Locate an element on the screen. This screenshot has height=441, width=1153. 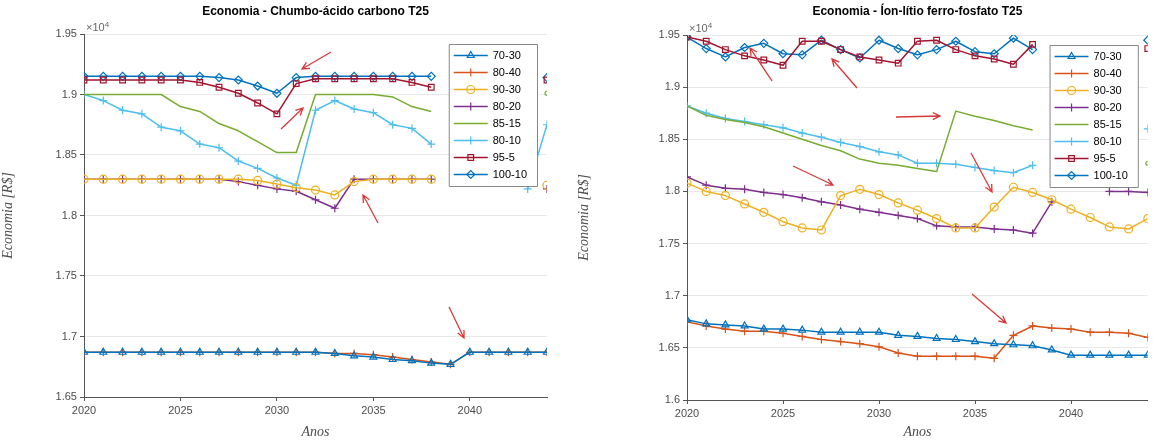
chart-title: Economia - Íon-lítio ferro-fosfato T25 is located at coordinates (917, 11).